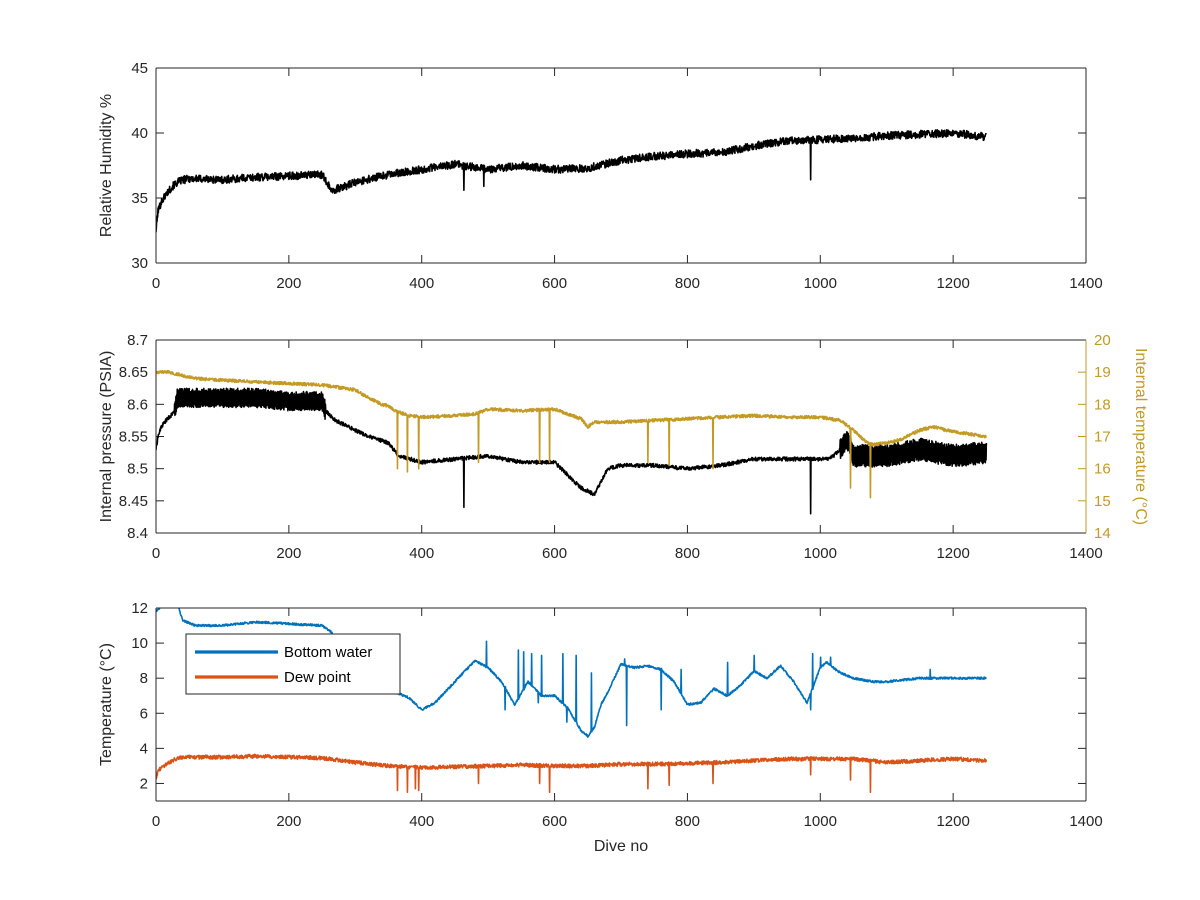  I want to click on y2-axis-label: Internal temperature (°C), so click(1140, 436).